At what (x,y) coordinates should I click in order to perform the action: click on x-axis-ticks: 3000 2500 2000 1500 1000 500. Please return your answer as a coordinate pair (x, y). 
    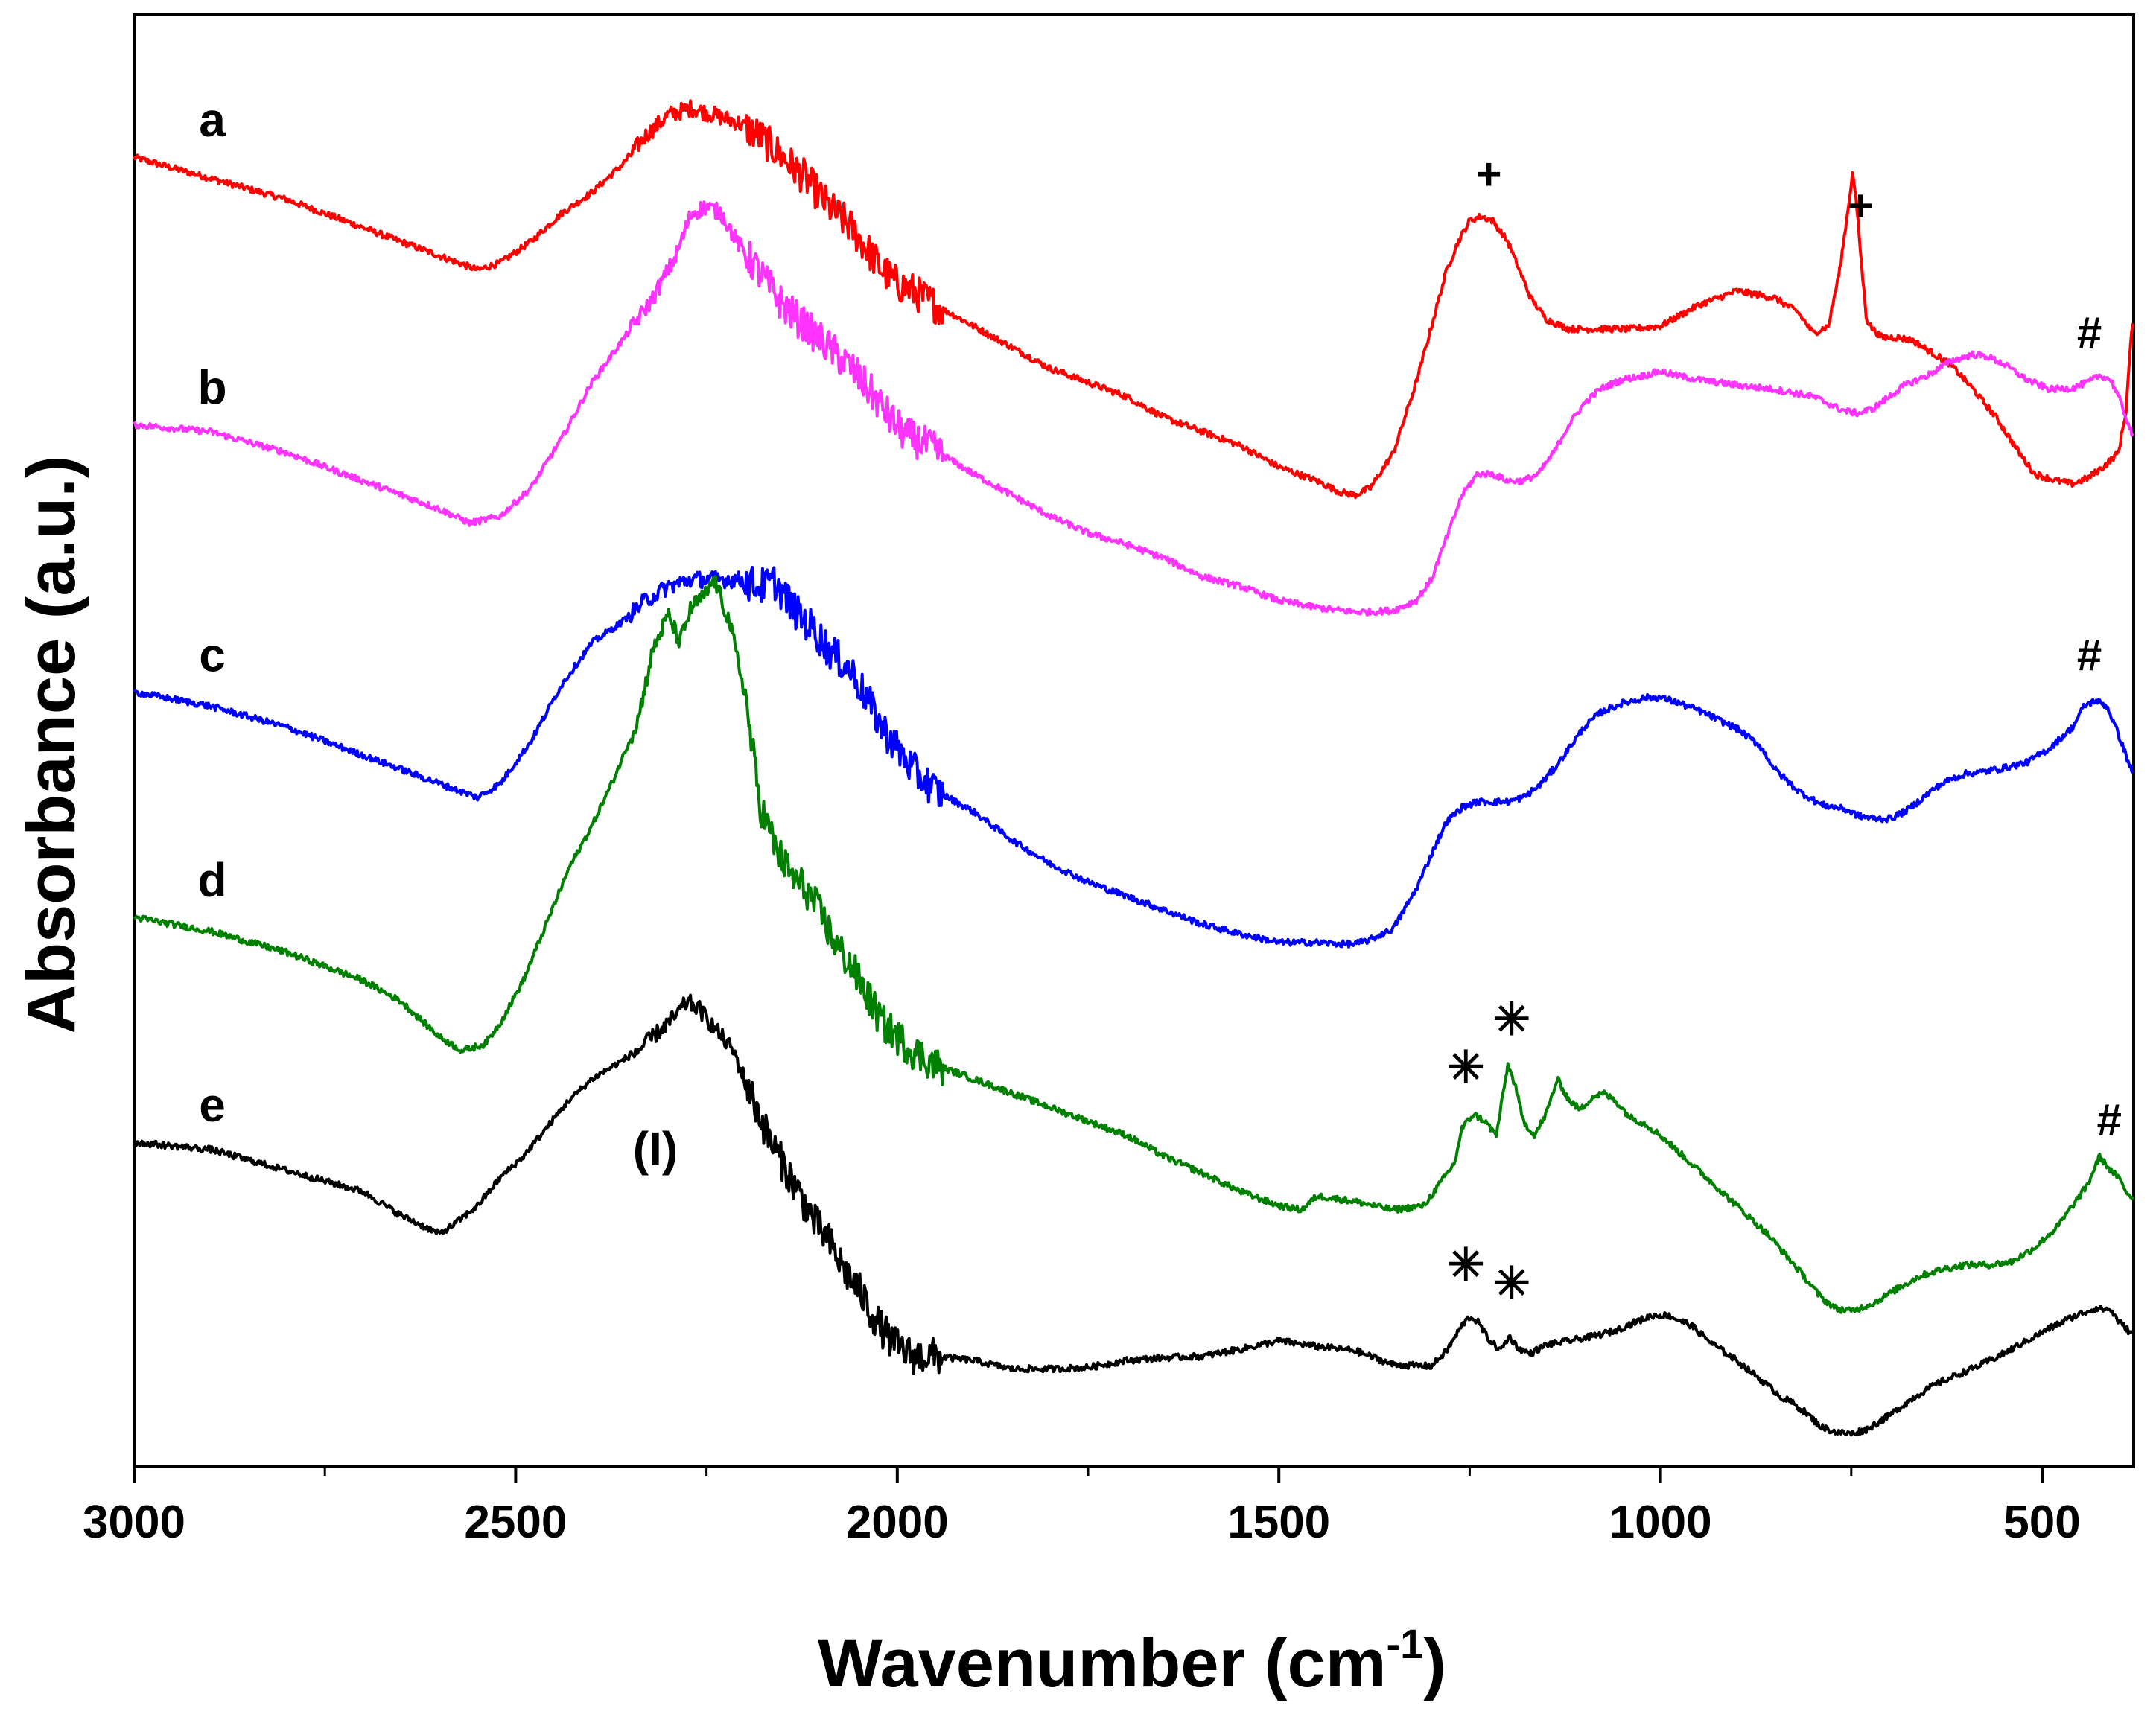
    Looking at the image, I should click on (1082, 1507).